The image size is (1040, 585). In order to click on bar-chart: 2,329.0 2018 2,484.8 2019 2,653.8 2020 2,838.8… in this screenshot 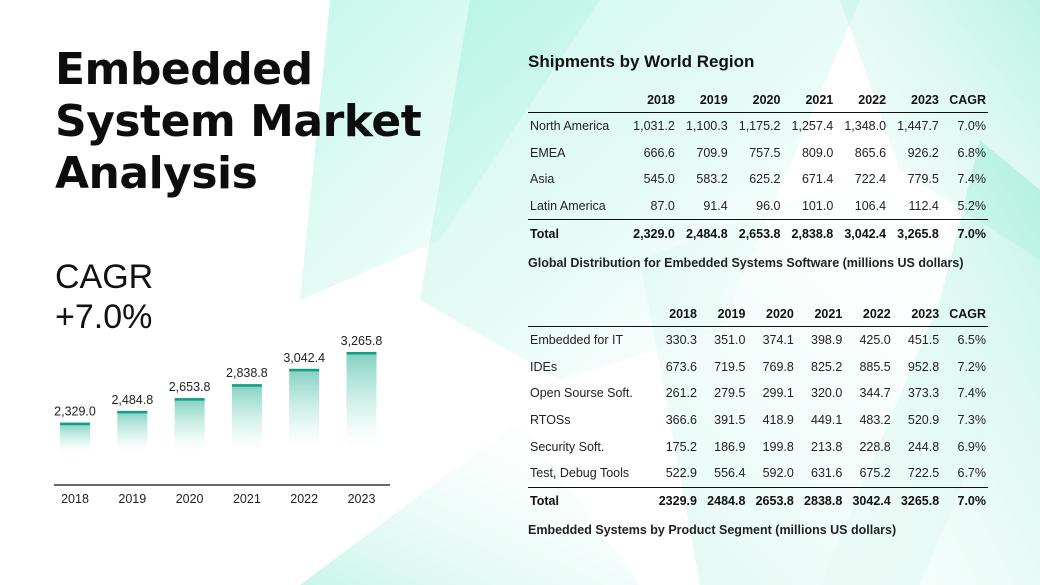, I will do `click(222, 420)`.